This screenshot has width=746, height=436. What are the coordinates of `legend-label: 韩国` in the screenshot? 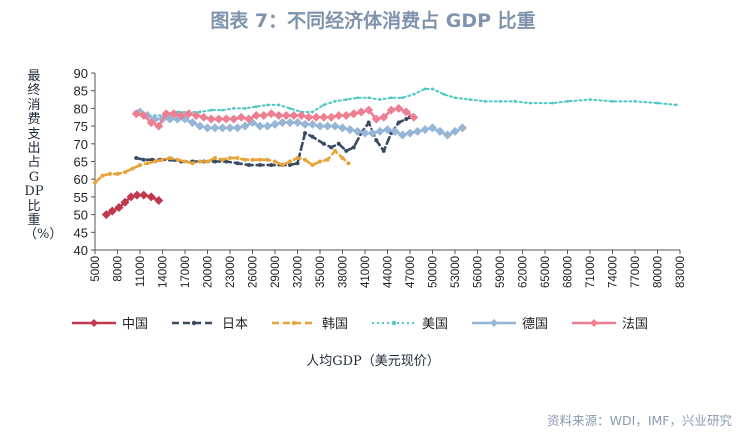 It's located at (335, 324).